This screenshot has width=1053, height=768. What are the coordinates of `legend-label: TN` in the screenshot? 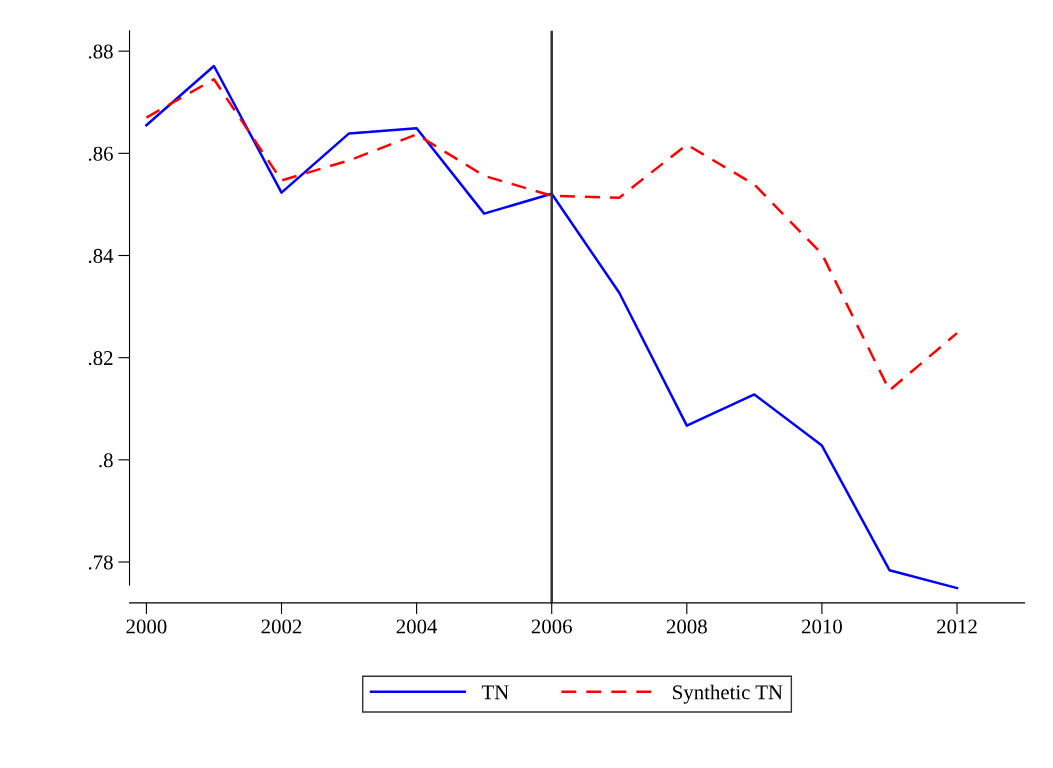 It's located at (495, 692).